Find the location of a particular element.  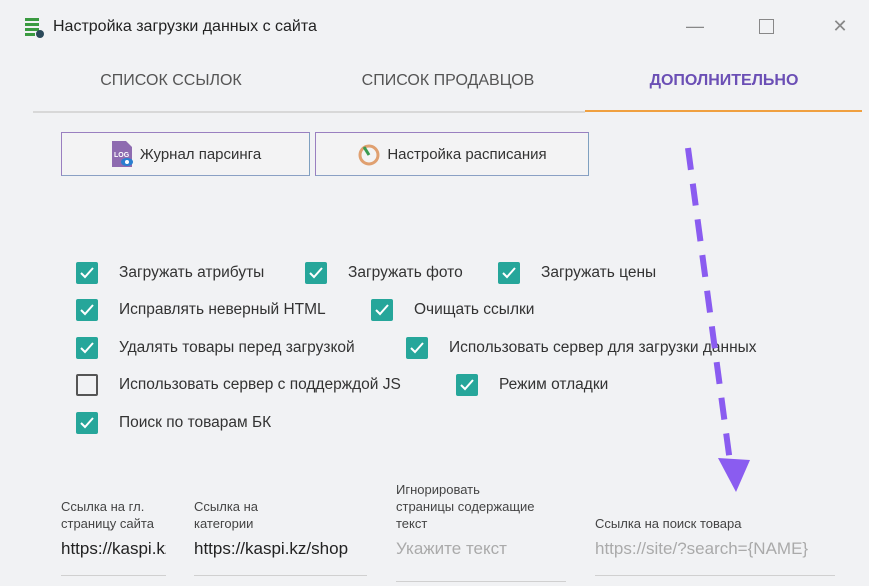

app-icon is located at coordinates (35, 28).